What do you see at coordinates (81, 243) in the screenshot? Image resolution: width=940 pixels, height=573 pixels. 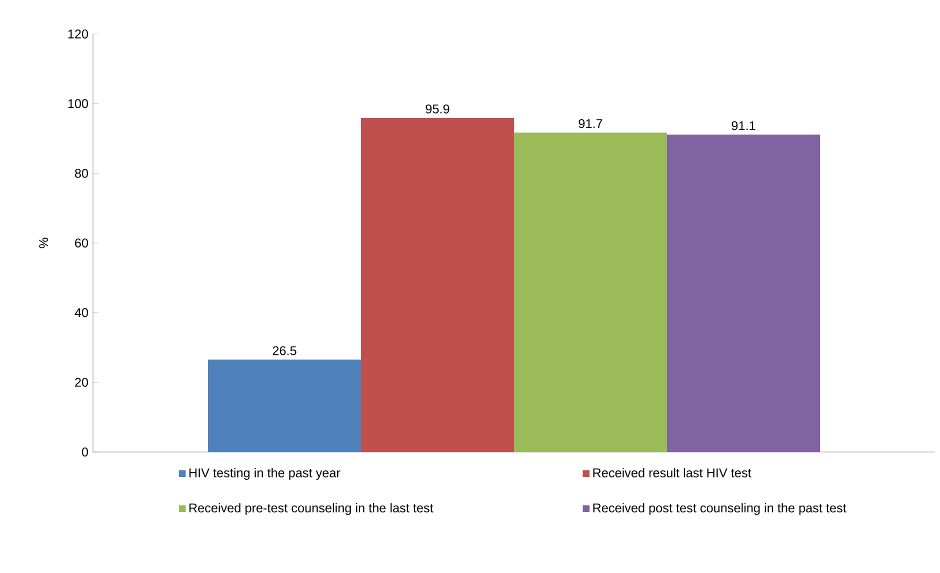 I see `y-tick-label: 60` at bounding box center [81, 243].